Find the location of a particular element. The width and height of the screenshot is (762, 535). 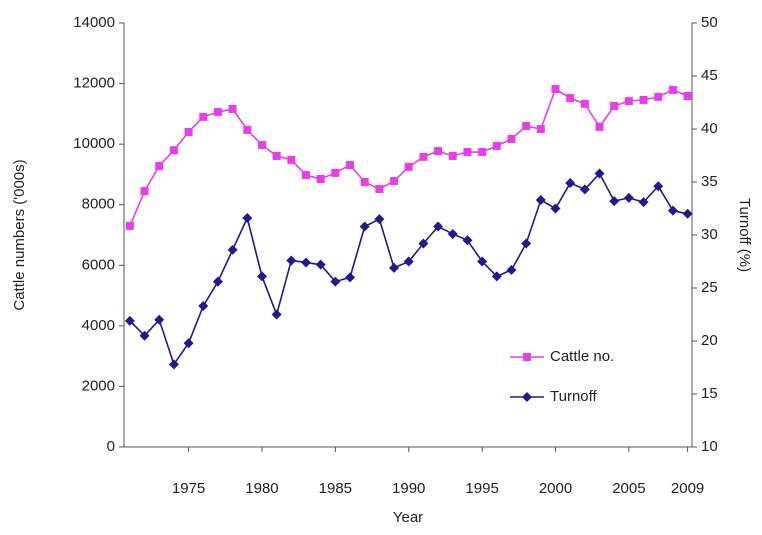

legend-label: Cattle no. is located at coordinates (582, 356).